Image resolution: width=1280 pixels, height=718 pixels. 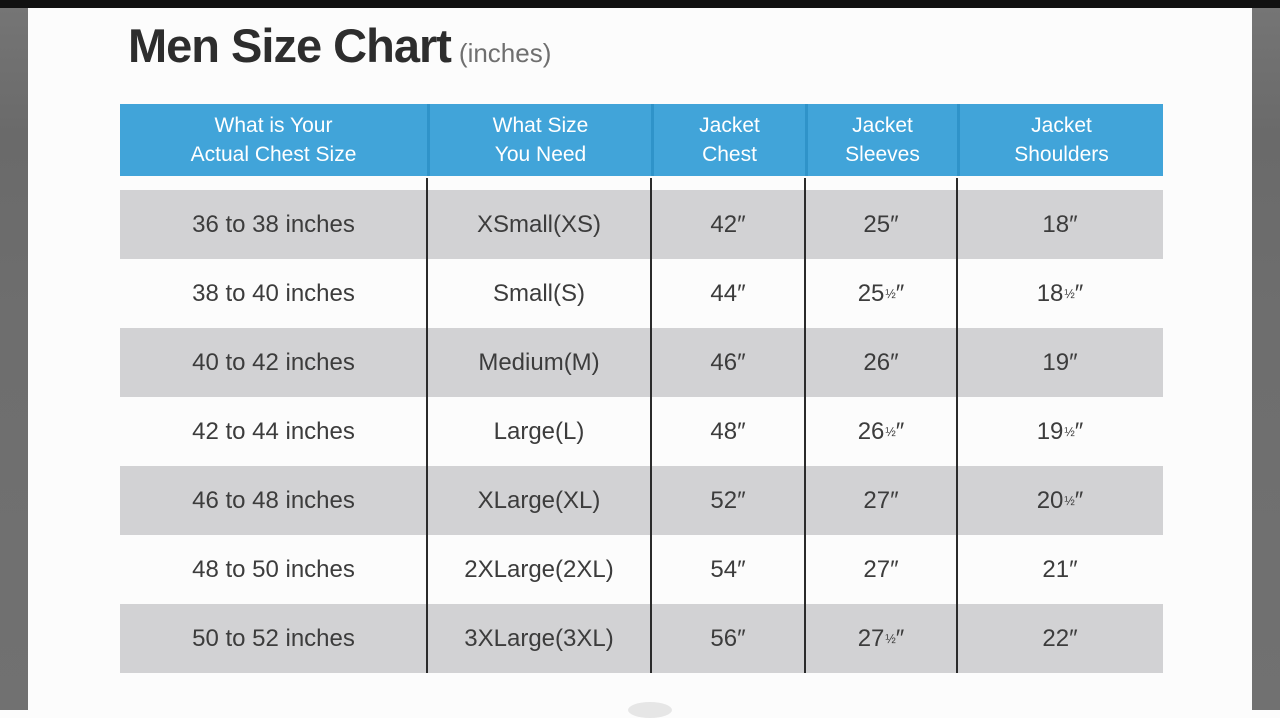 What do you see at coordinates (1060, 224) in the screenshot?
I see `table-cell: 18″` at bounding box center [1060, 224].